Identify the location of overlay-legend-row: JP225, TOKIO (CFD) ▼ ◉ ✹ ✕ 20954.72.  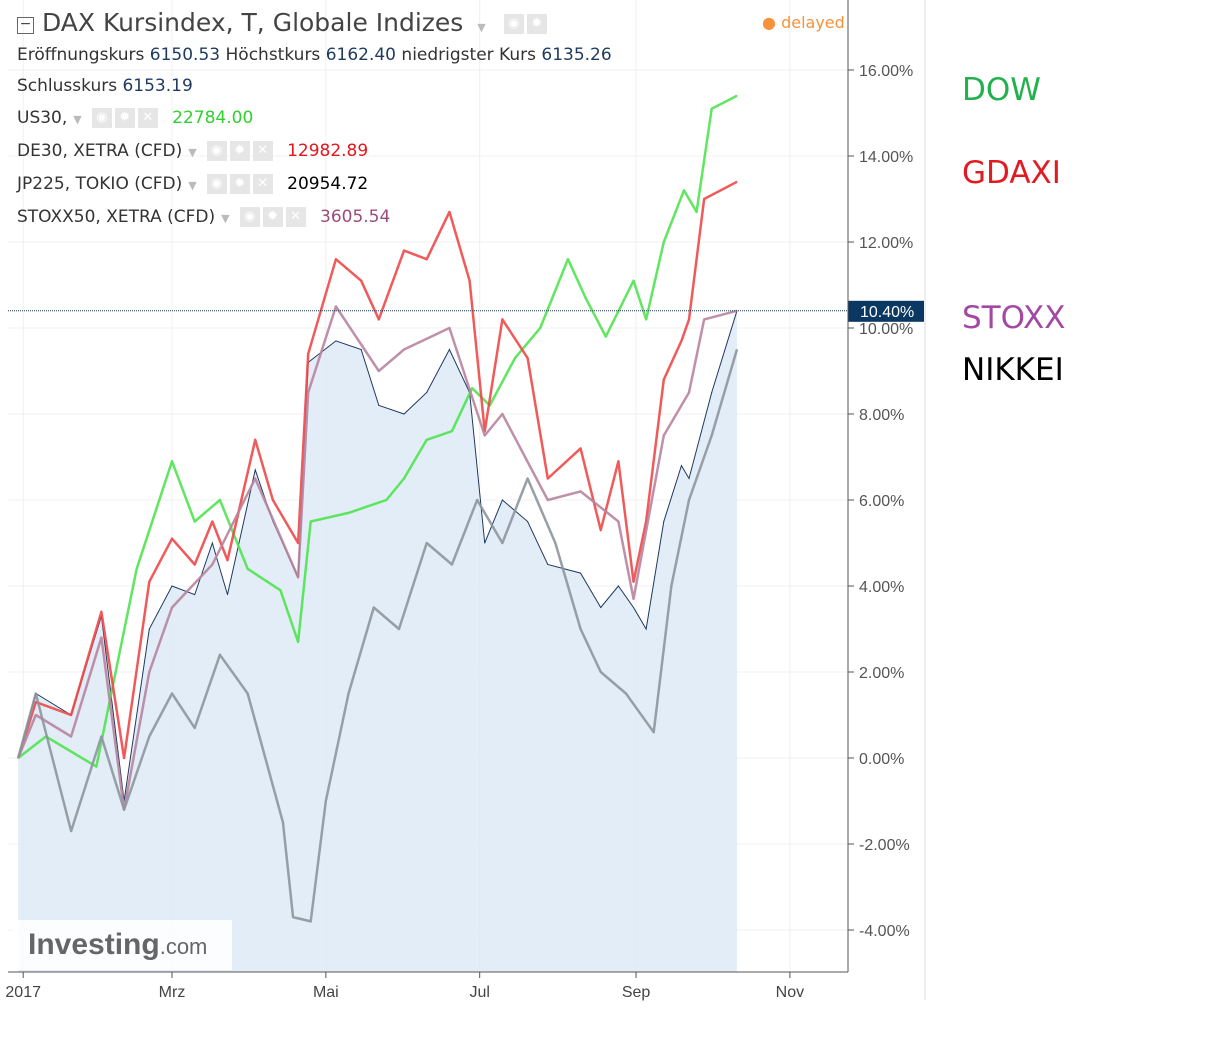
(192, 184).